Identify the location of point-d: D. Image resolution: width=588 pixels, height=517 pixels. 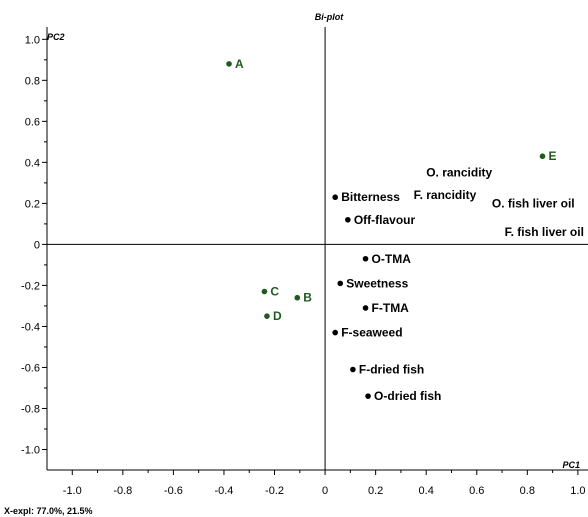
(273, 316).